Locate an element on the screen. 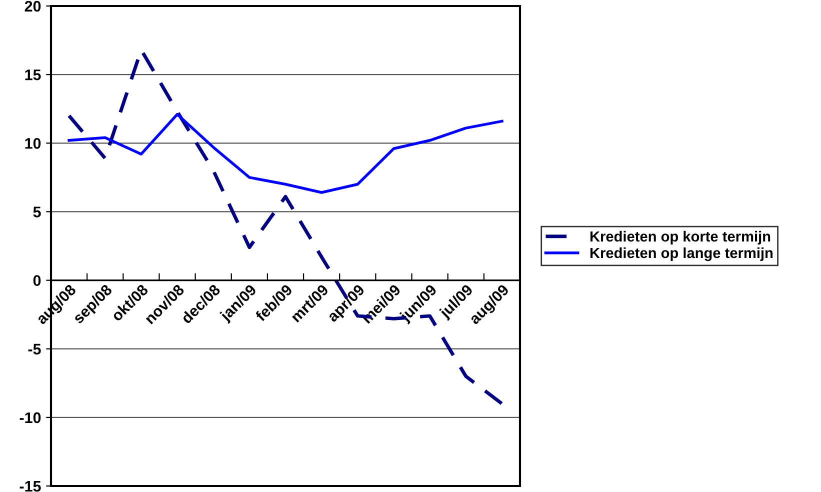 This screenshot has width=821, height=492. y-tick-label: 5 is located at coordinates (37, 212).